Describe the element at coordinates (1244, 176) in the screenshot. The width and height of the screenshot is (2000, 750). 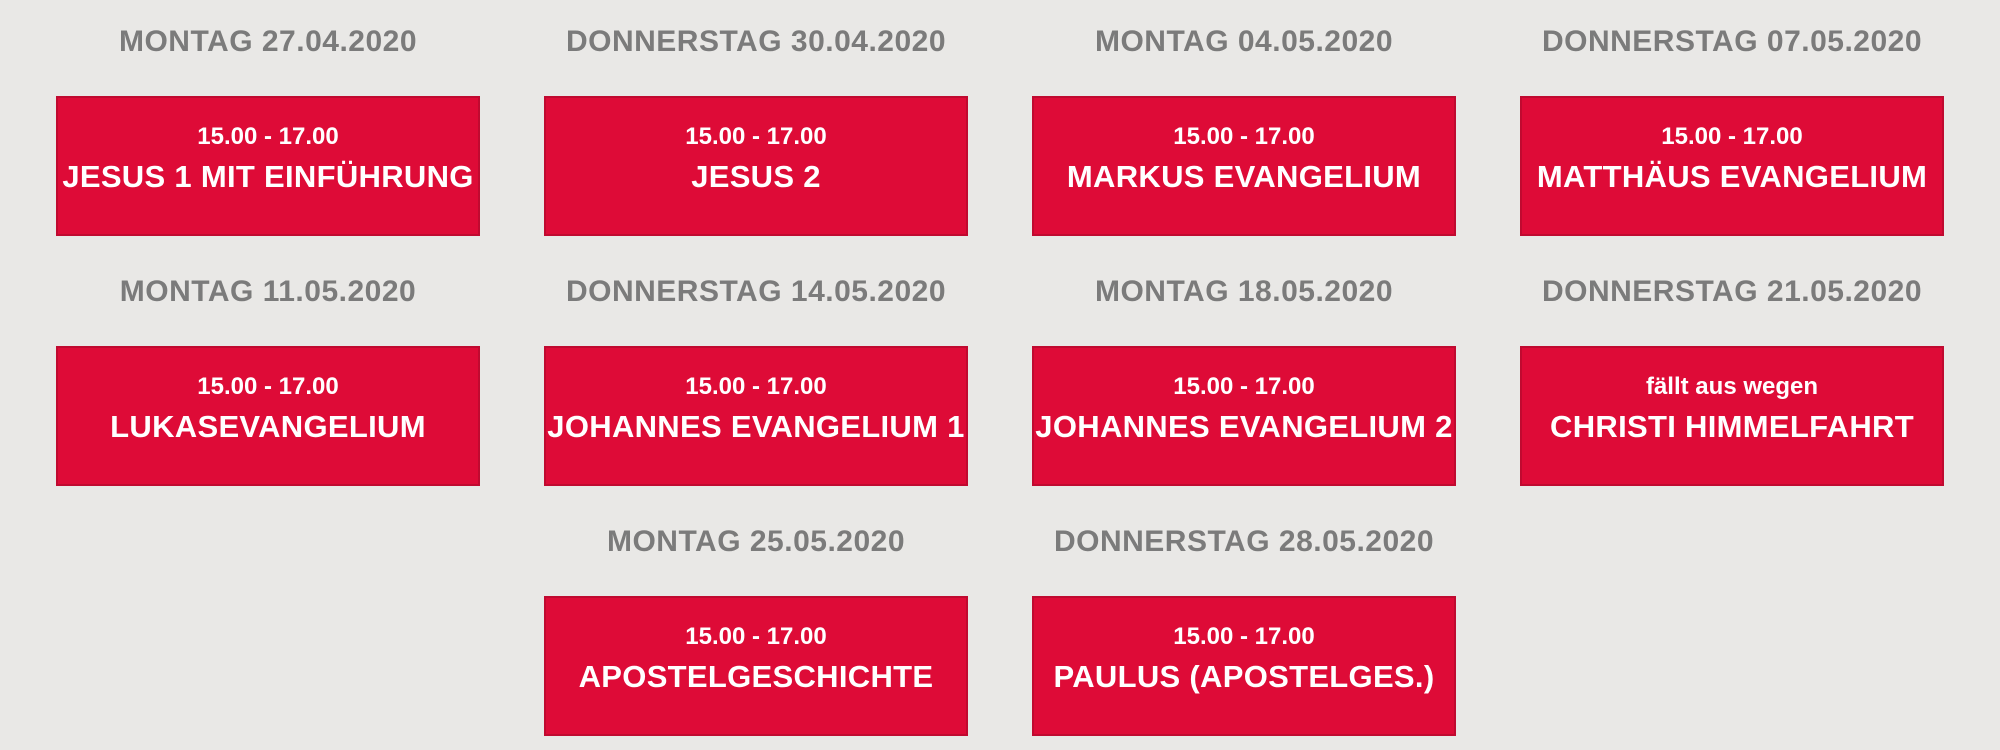
I see `event-title: MARKUS EVANGELIUM` at that location.